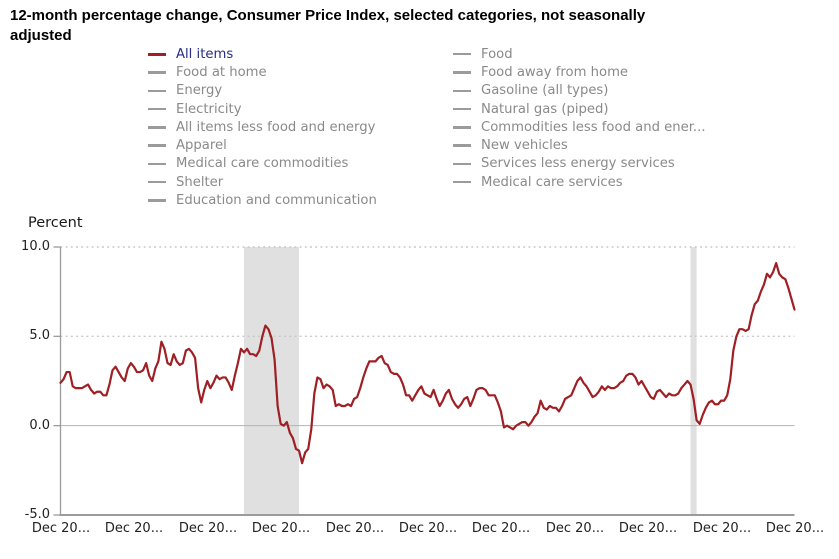 This screenshot has width=839, height=559. What do you see at coordinates (276, 127) in the screenshot?
I see `legend-label: All items less food and energy` at bounding box center [276, 127].